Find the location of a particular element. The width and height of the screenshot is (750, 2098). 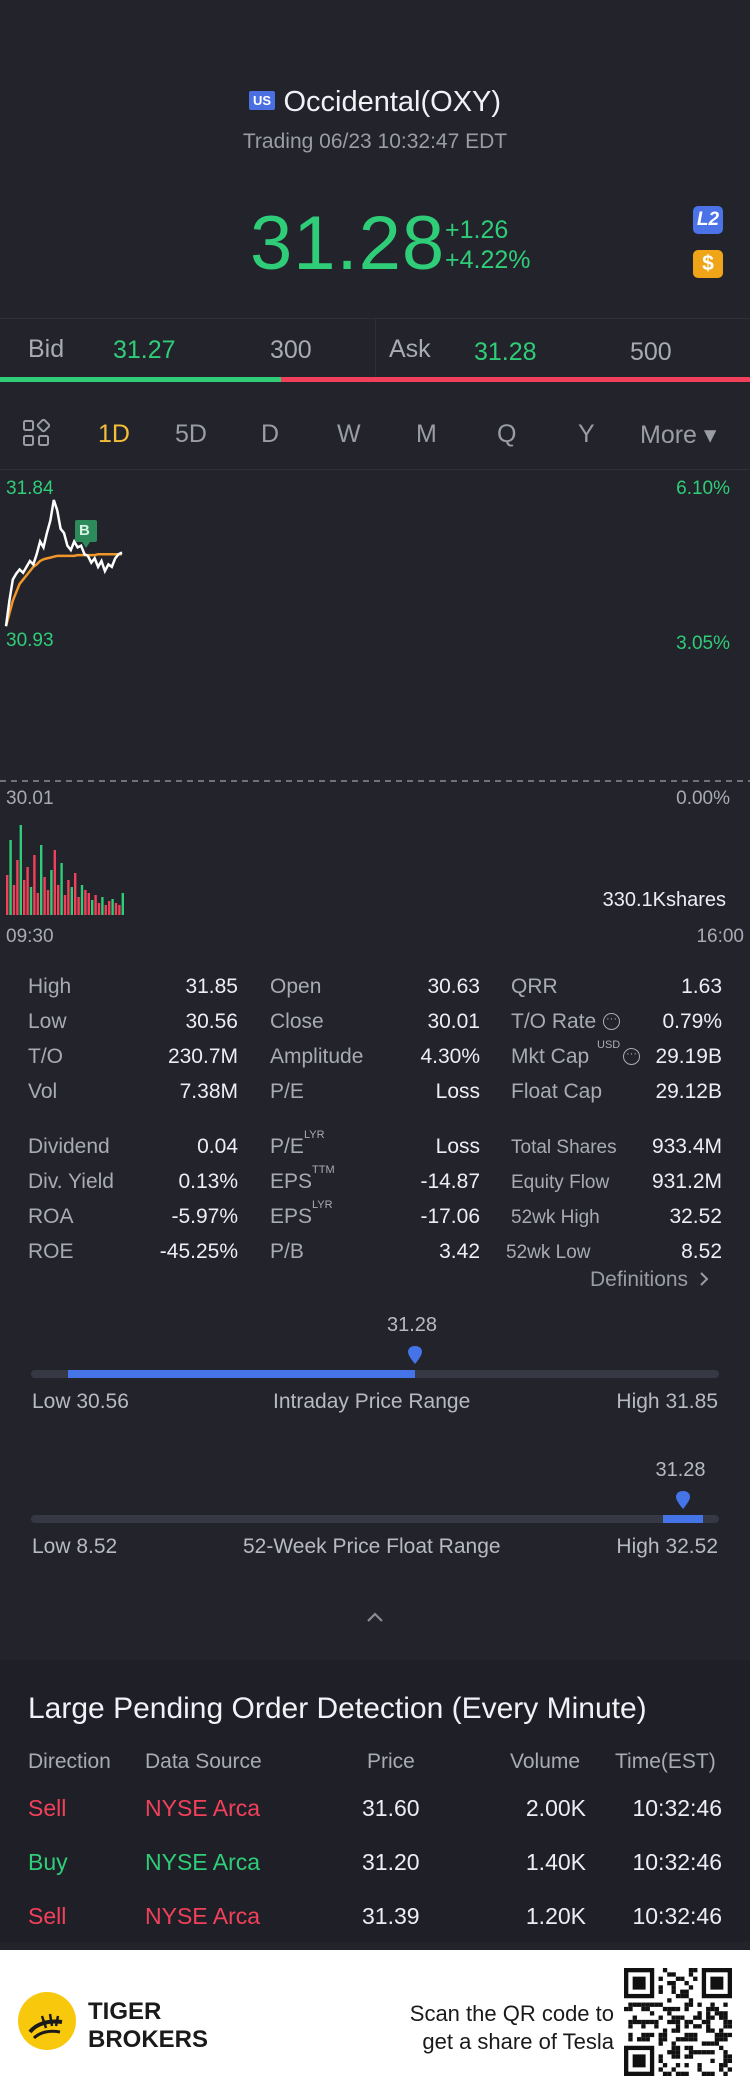

tab-1d: 1D is located at coordinates (114, 434).